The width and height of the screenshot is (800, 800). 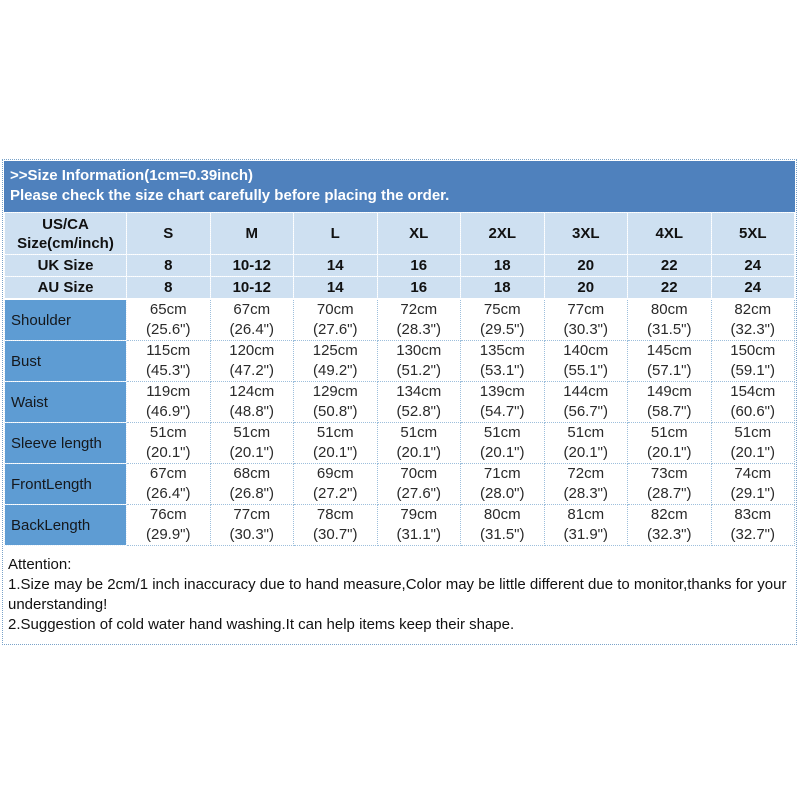 I want to click on measurement-cm: 125cm, so click(x=335, y=350).